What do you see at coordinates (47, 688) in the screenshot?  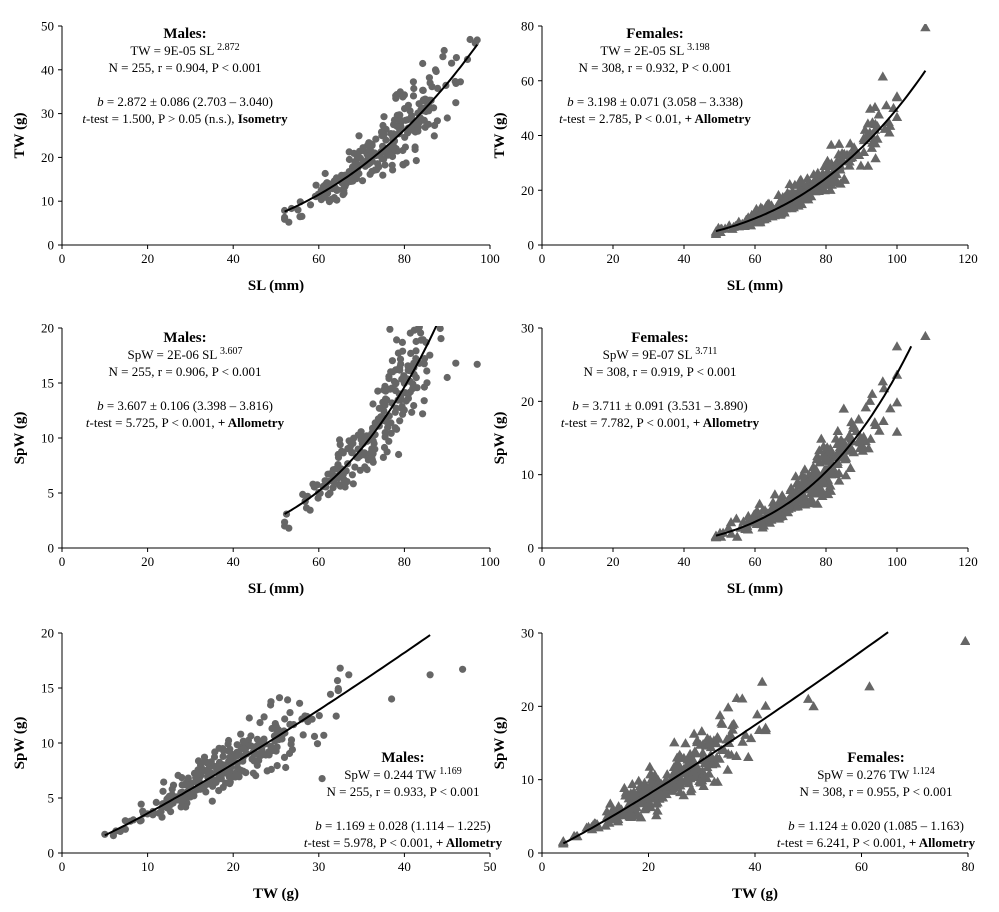 I see `y-tick-label: 15` at bounding box center [47, 688].